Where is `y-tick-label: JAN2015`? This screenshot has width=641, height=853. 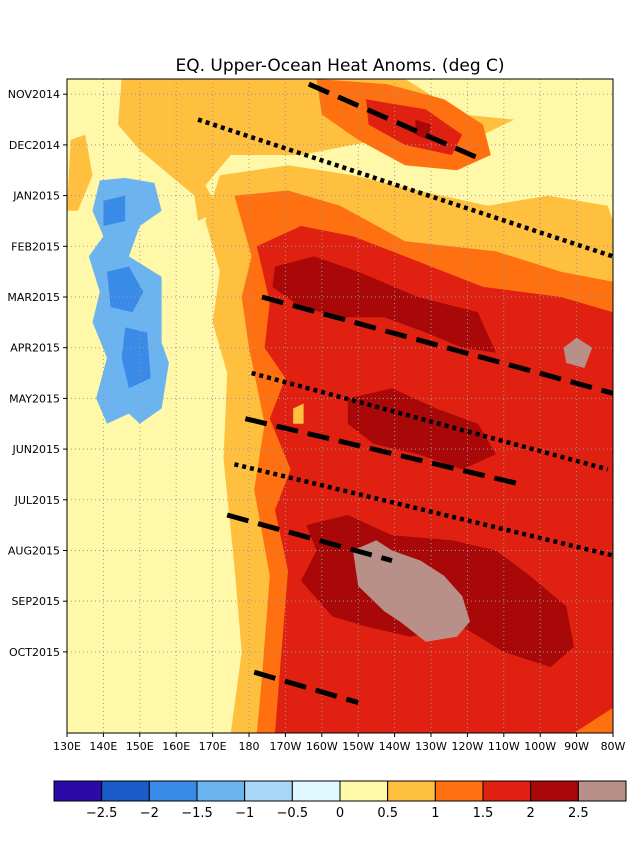
y-tick-label: JAN2015 is located at coordinates (36, 196).